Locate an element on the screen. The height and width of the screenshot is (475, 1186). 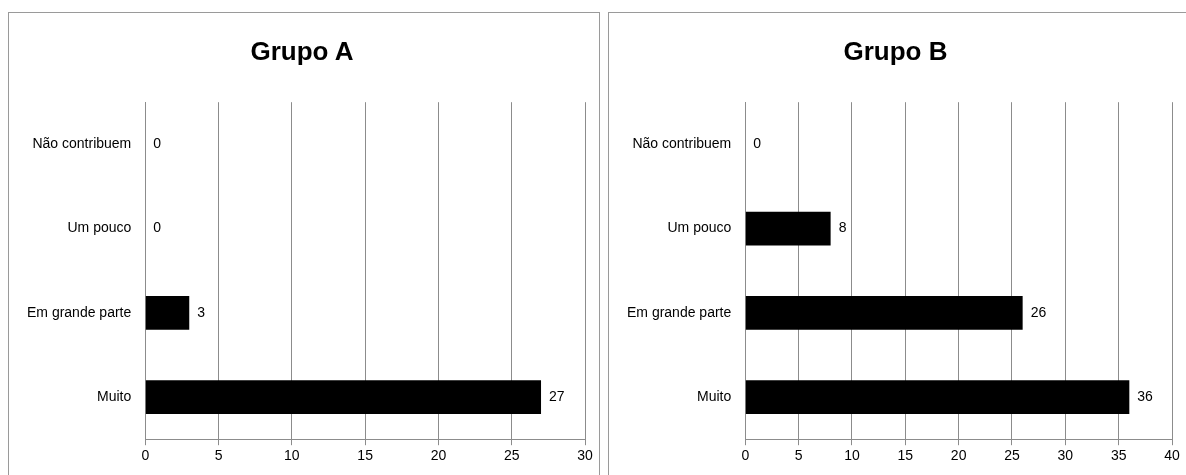
chart-title: Grupo B is located at coordinates (895, 50).